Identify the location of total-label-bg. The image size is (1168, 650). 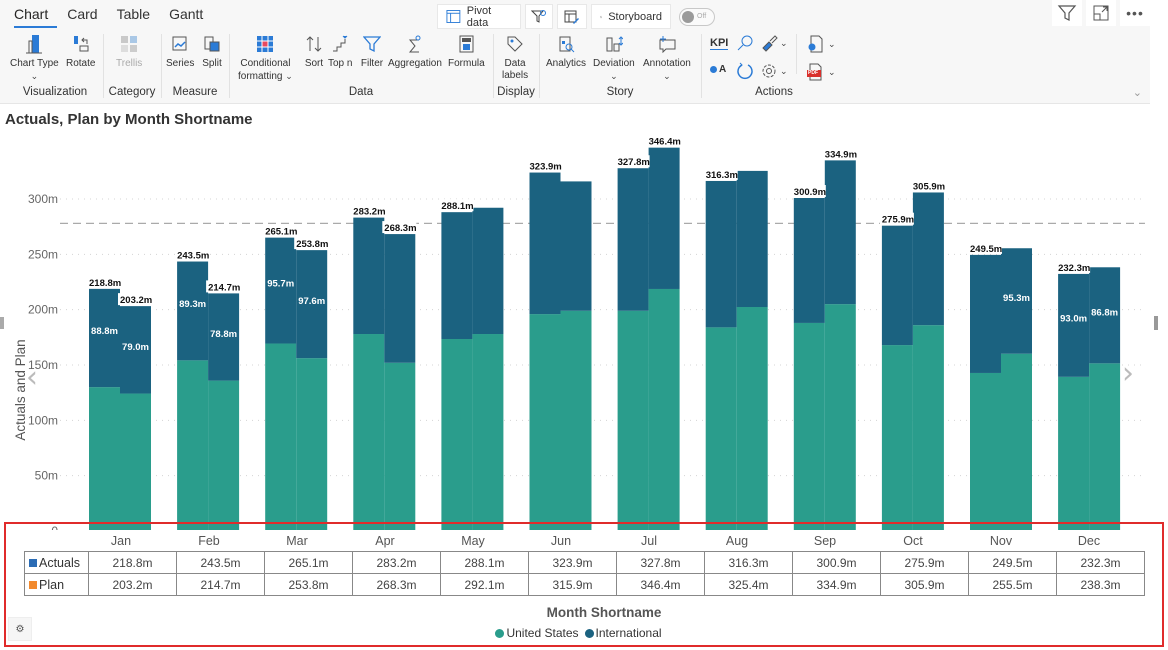
(544, 165).